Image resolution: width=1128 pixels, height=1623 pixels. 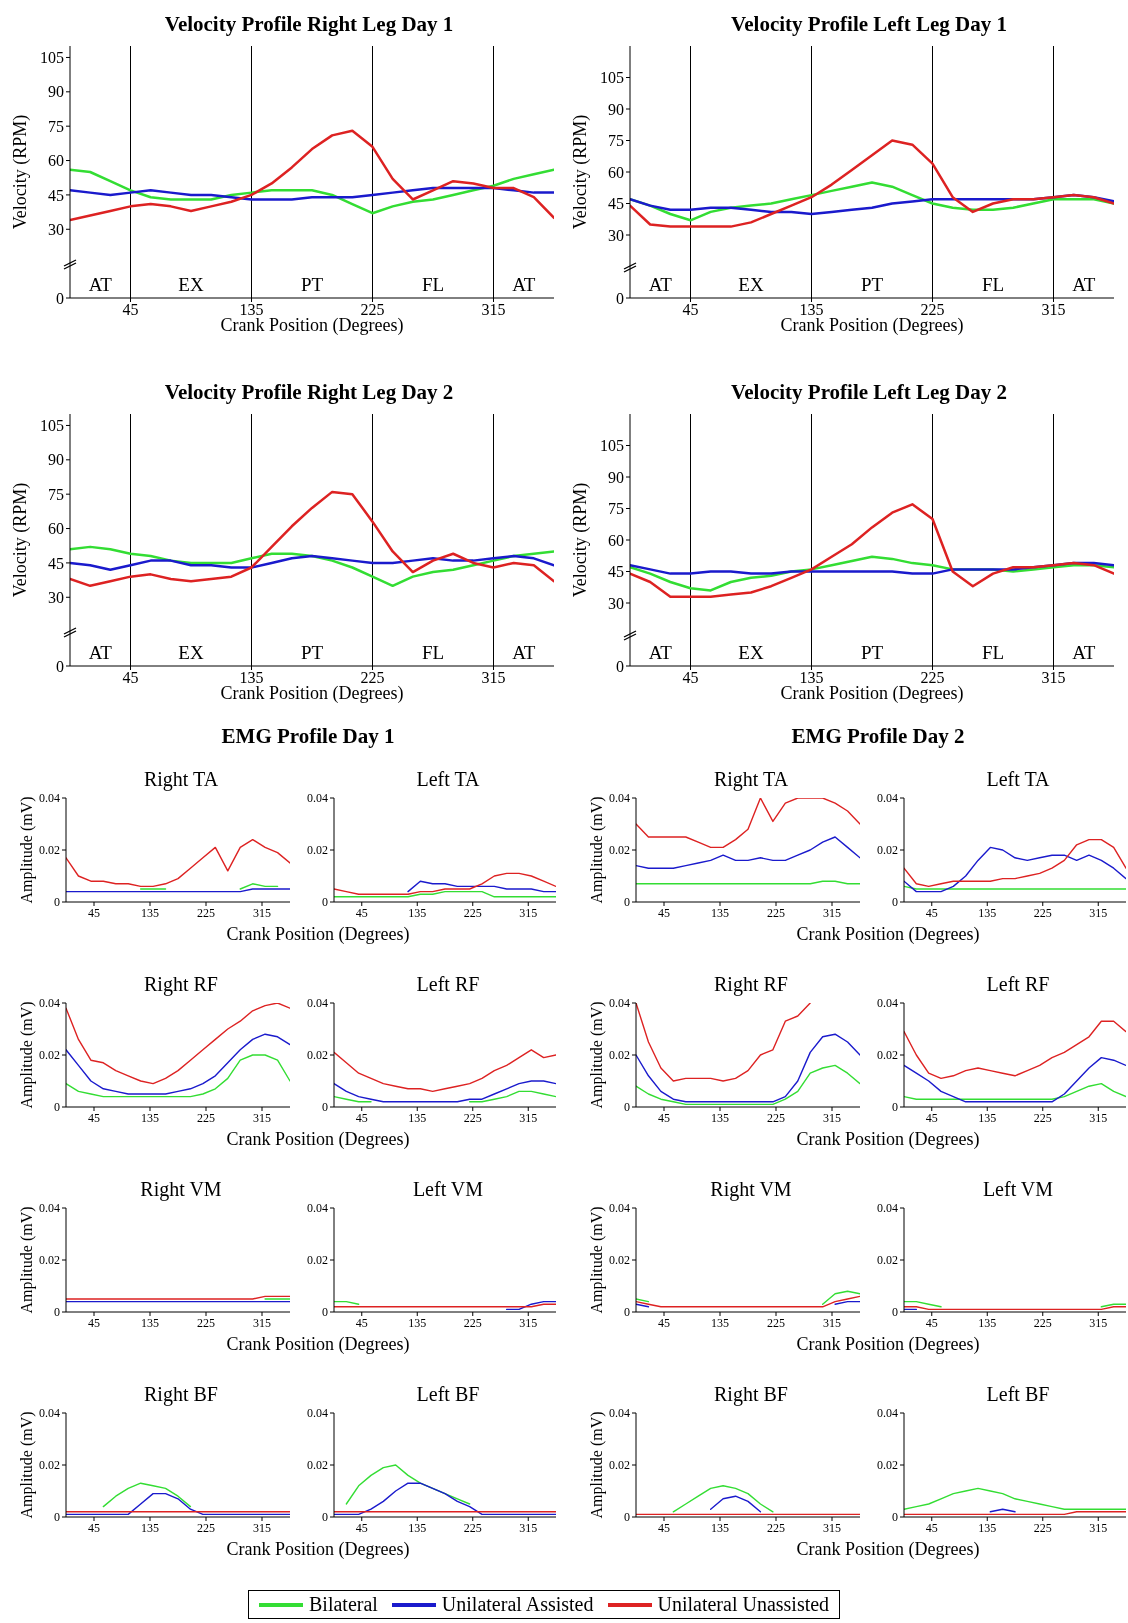 I want to click on chart-title: Velocity Profile Right Leg Day 2, so click(x=309, y=392).